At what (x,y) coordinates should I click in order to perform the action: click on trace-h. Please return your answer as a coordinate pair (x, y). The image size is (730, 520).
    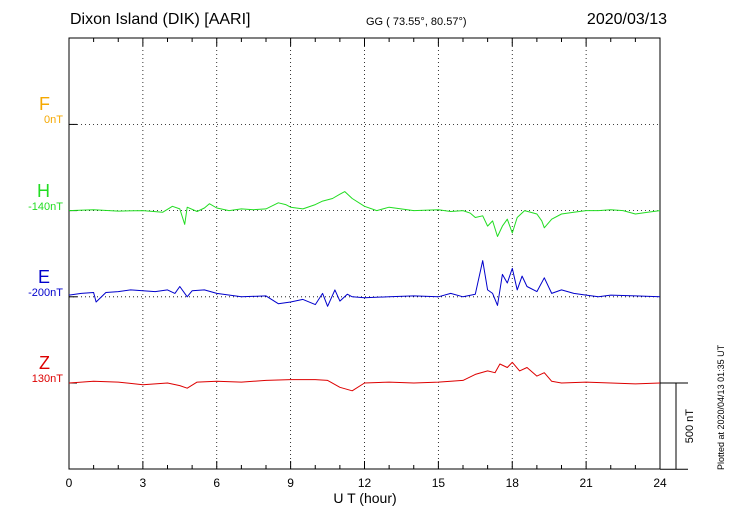
    Looking at the image, I should click on (364, 214).